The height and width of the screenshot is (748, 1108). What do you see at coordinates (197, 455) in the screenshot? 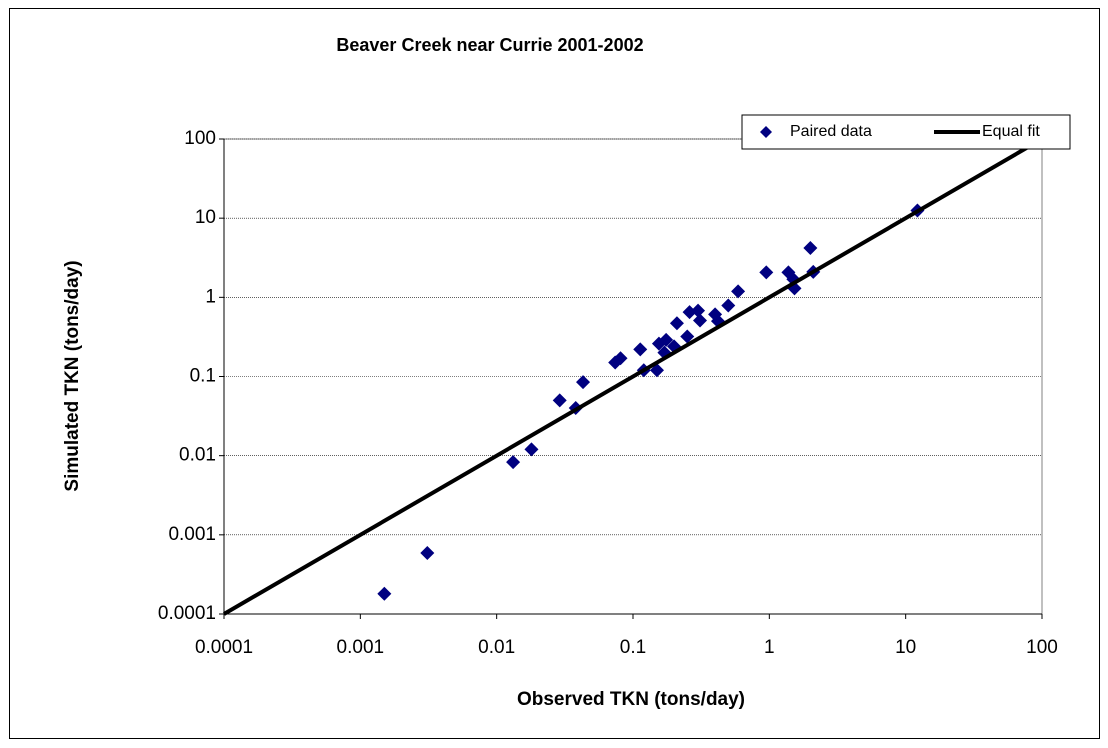
I see `y-tick-label: 0.01` at bounding box center [197, 455].